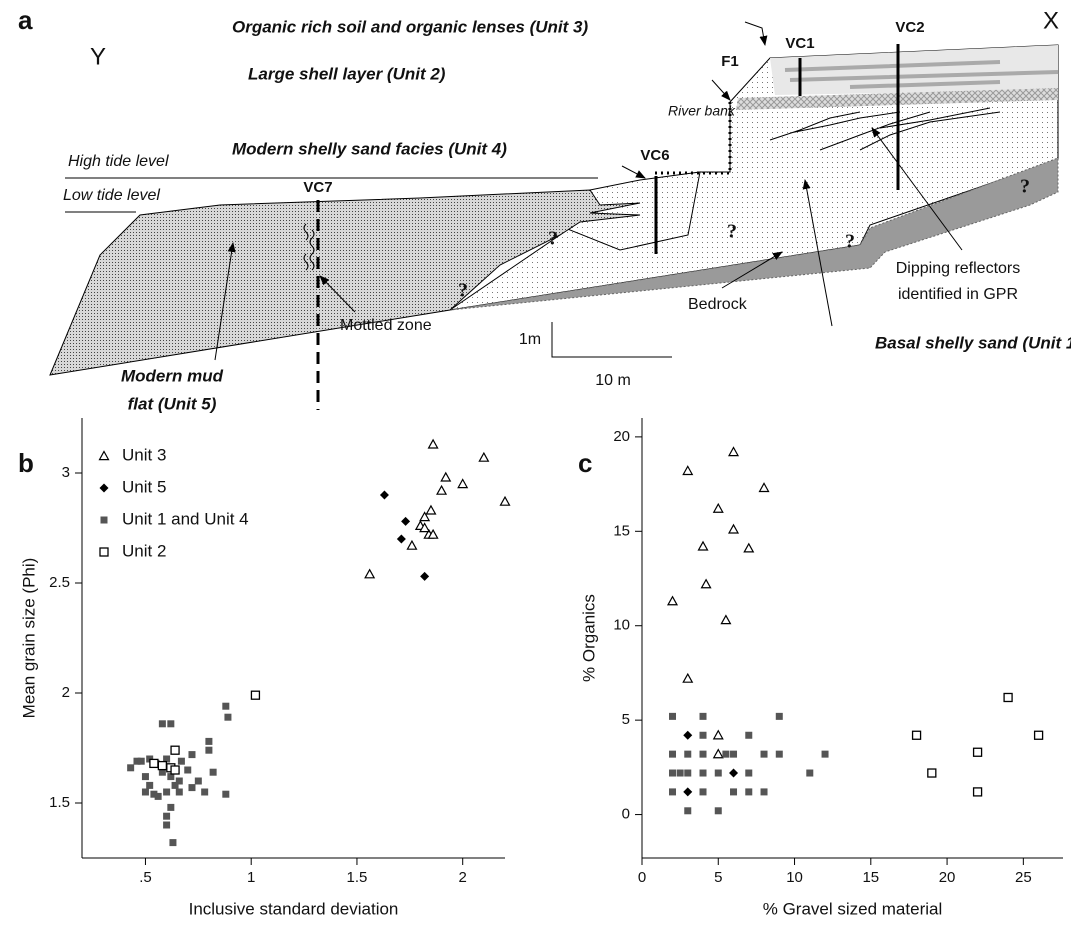 Image resolution: width=1071 pixels, height=938 pixels. I want to click on core-label: VC2, so click(909, 27).